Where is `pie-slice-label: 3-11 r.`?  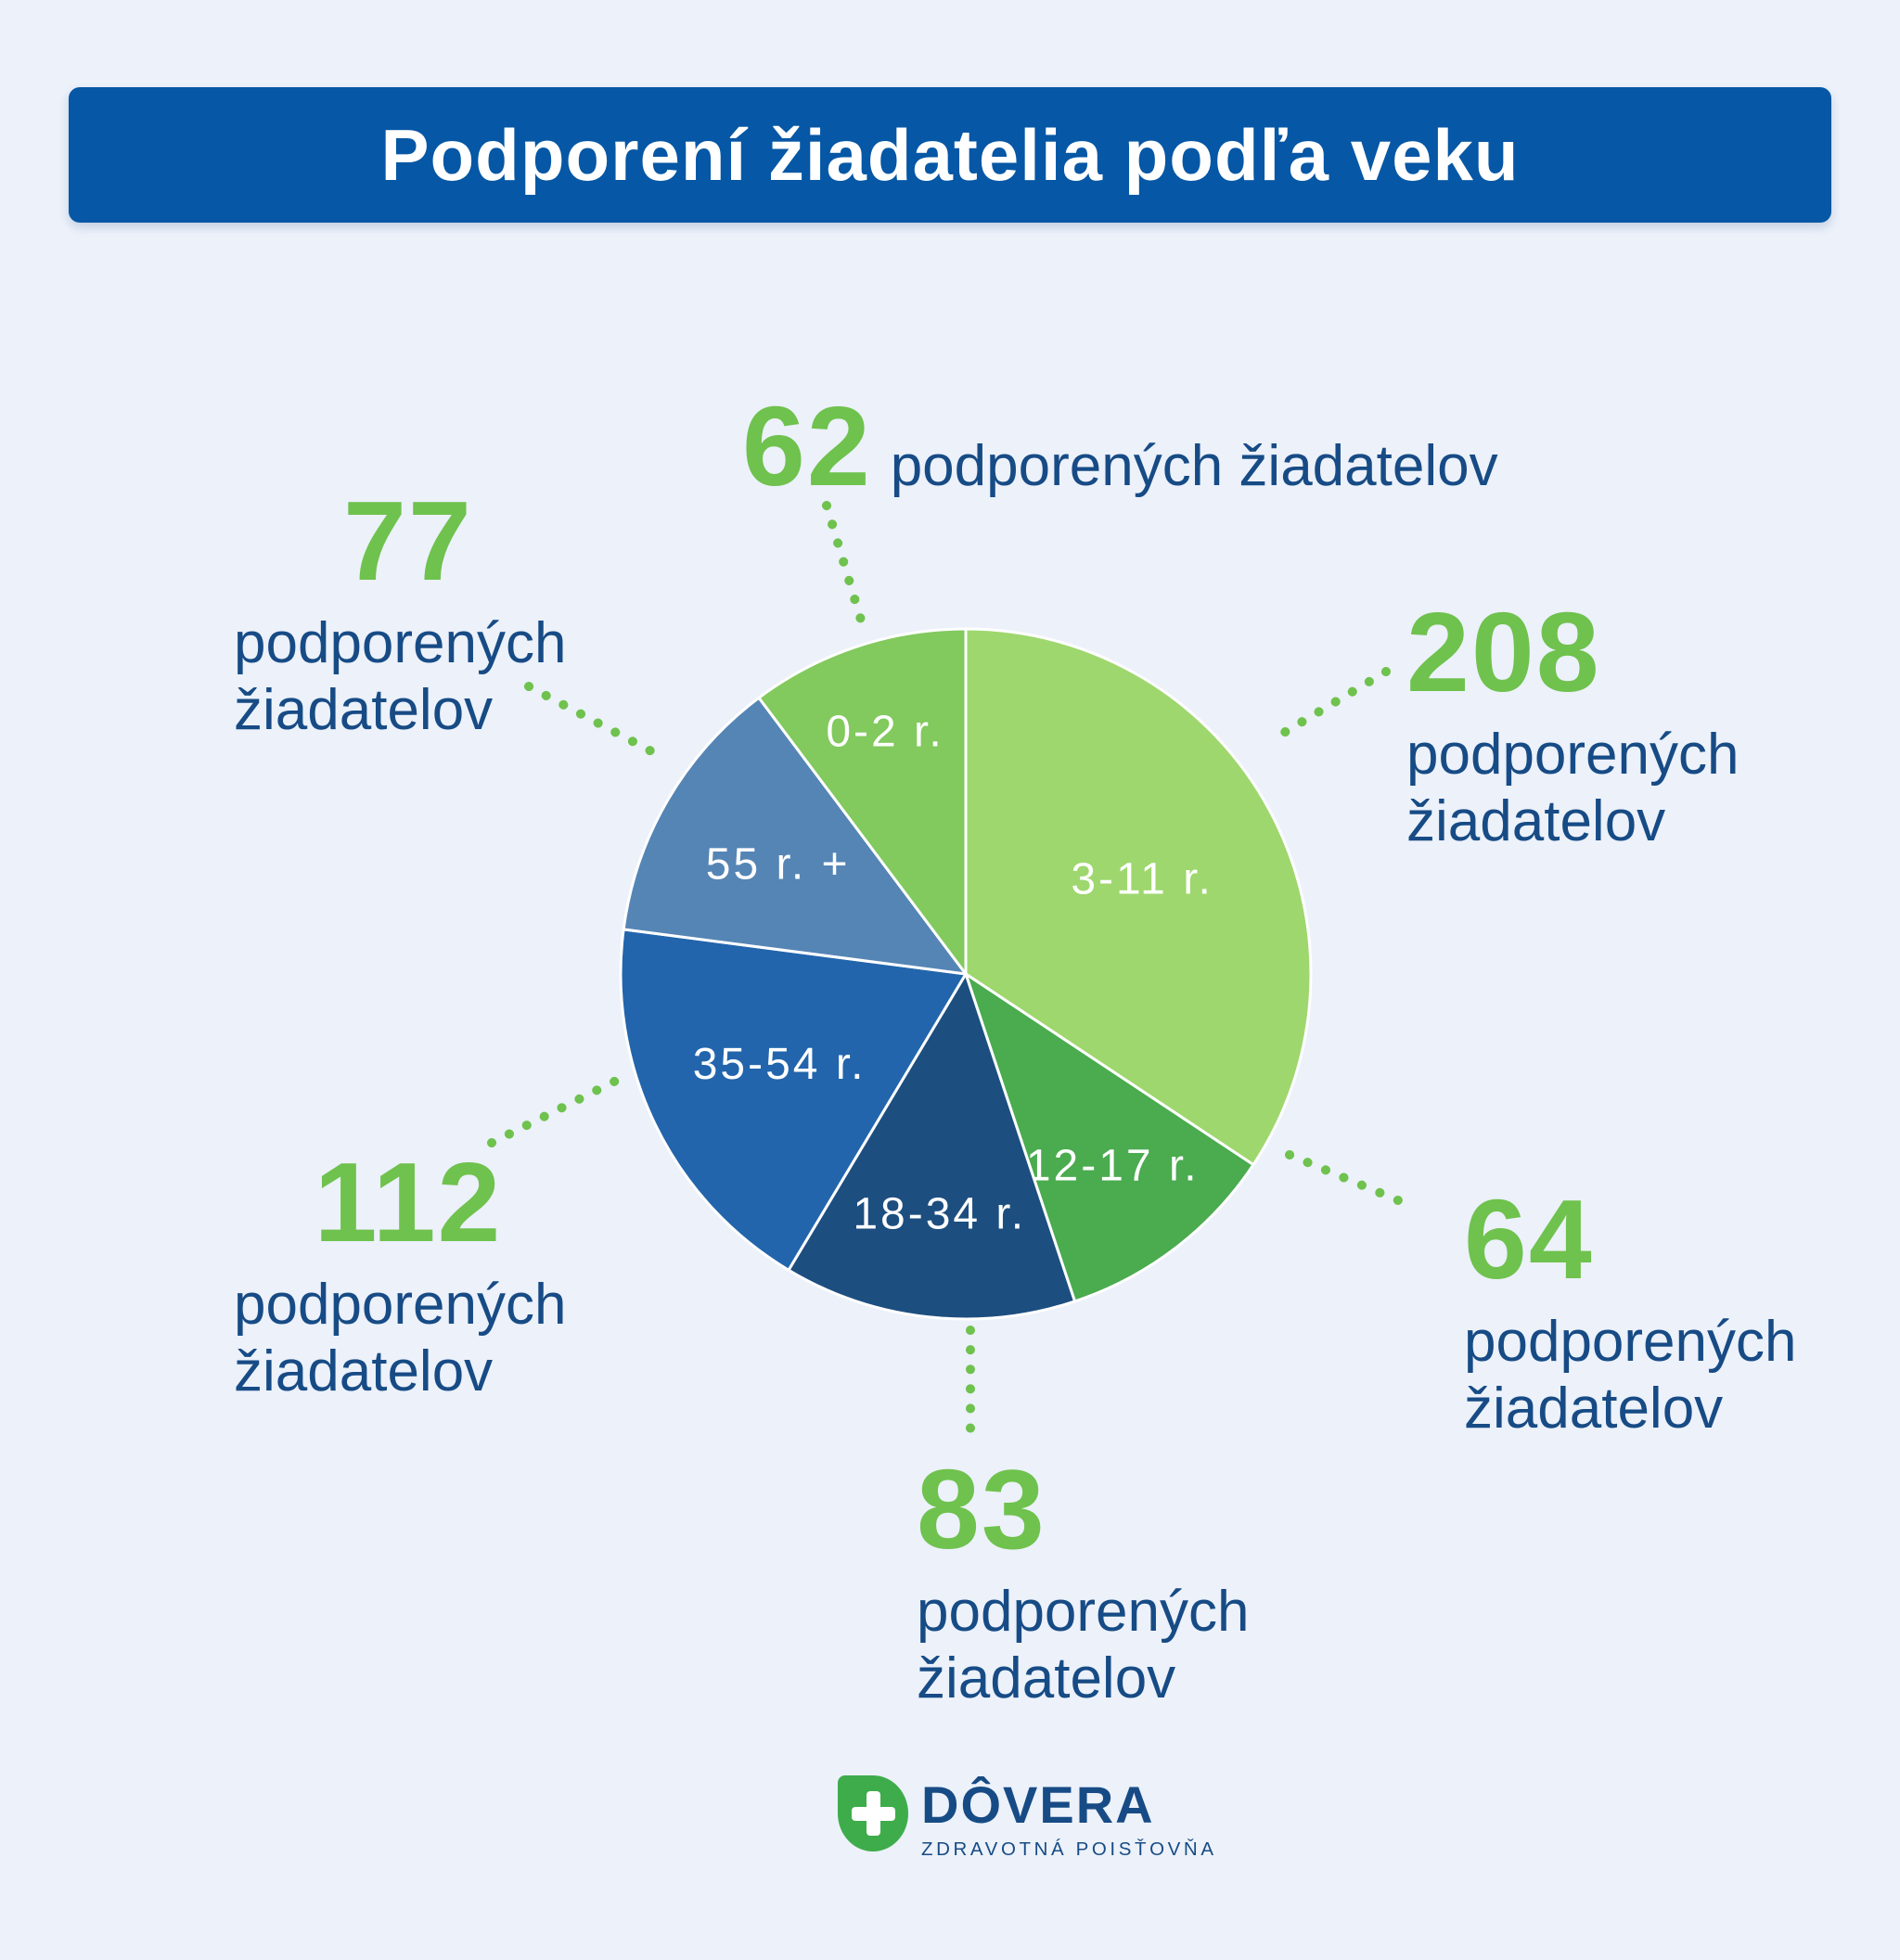
pie-slice-label: 3-11 r. is located at coordinates (1142, 879).